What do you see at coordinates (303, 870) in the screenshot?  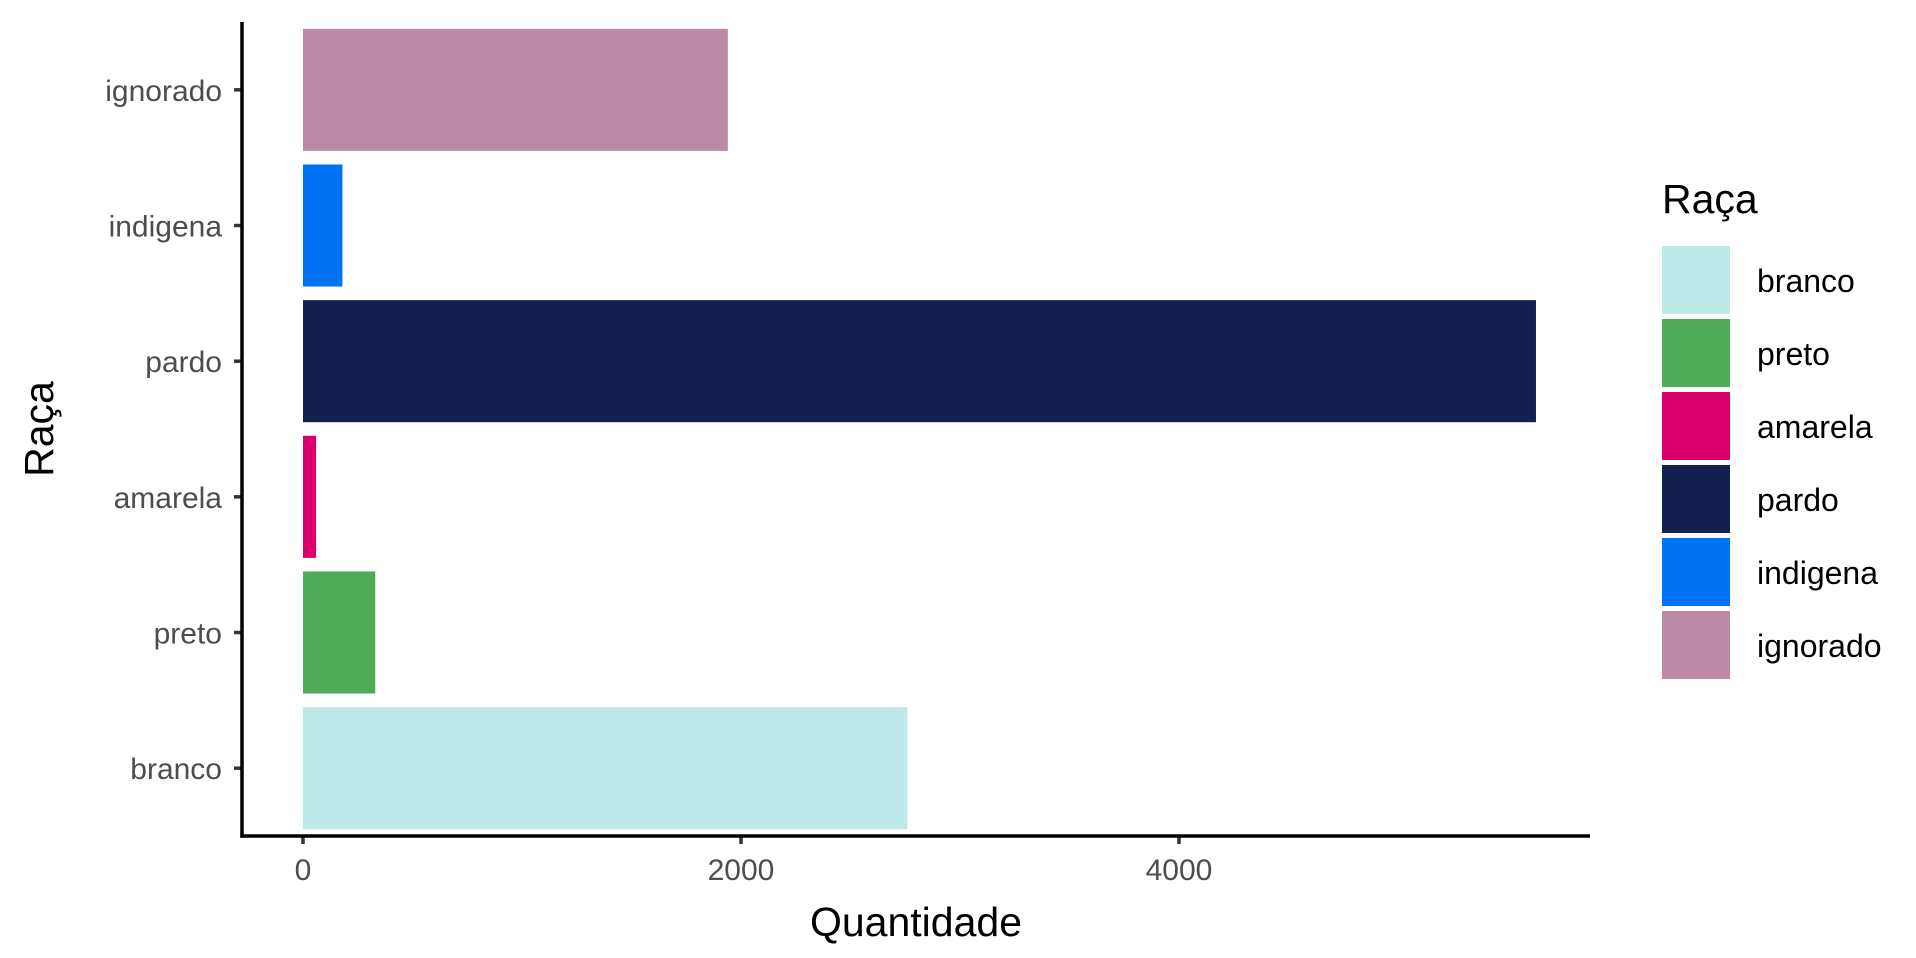 I see `x-tick-label: 0` at bounding box center [303, 870].